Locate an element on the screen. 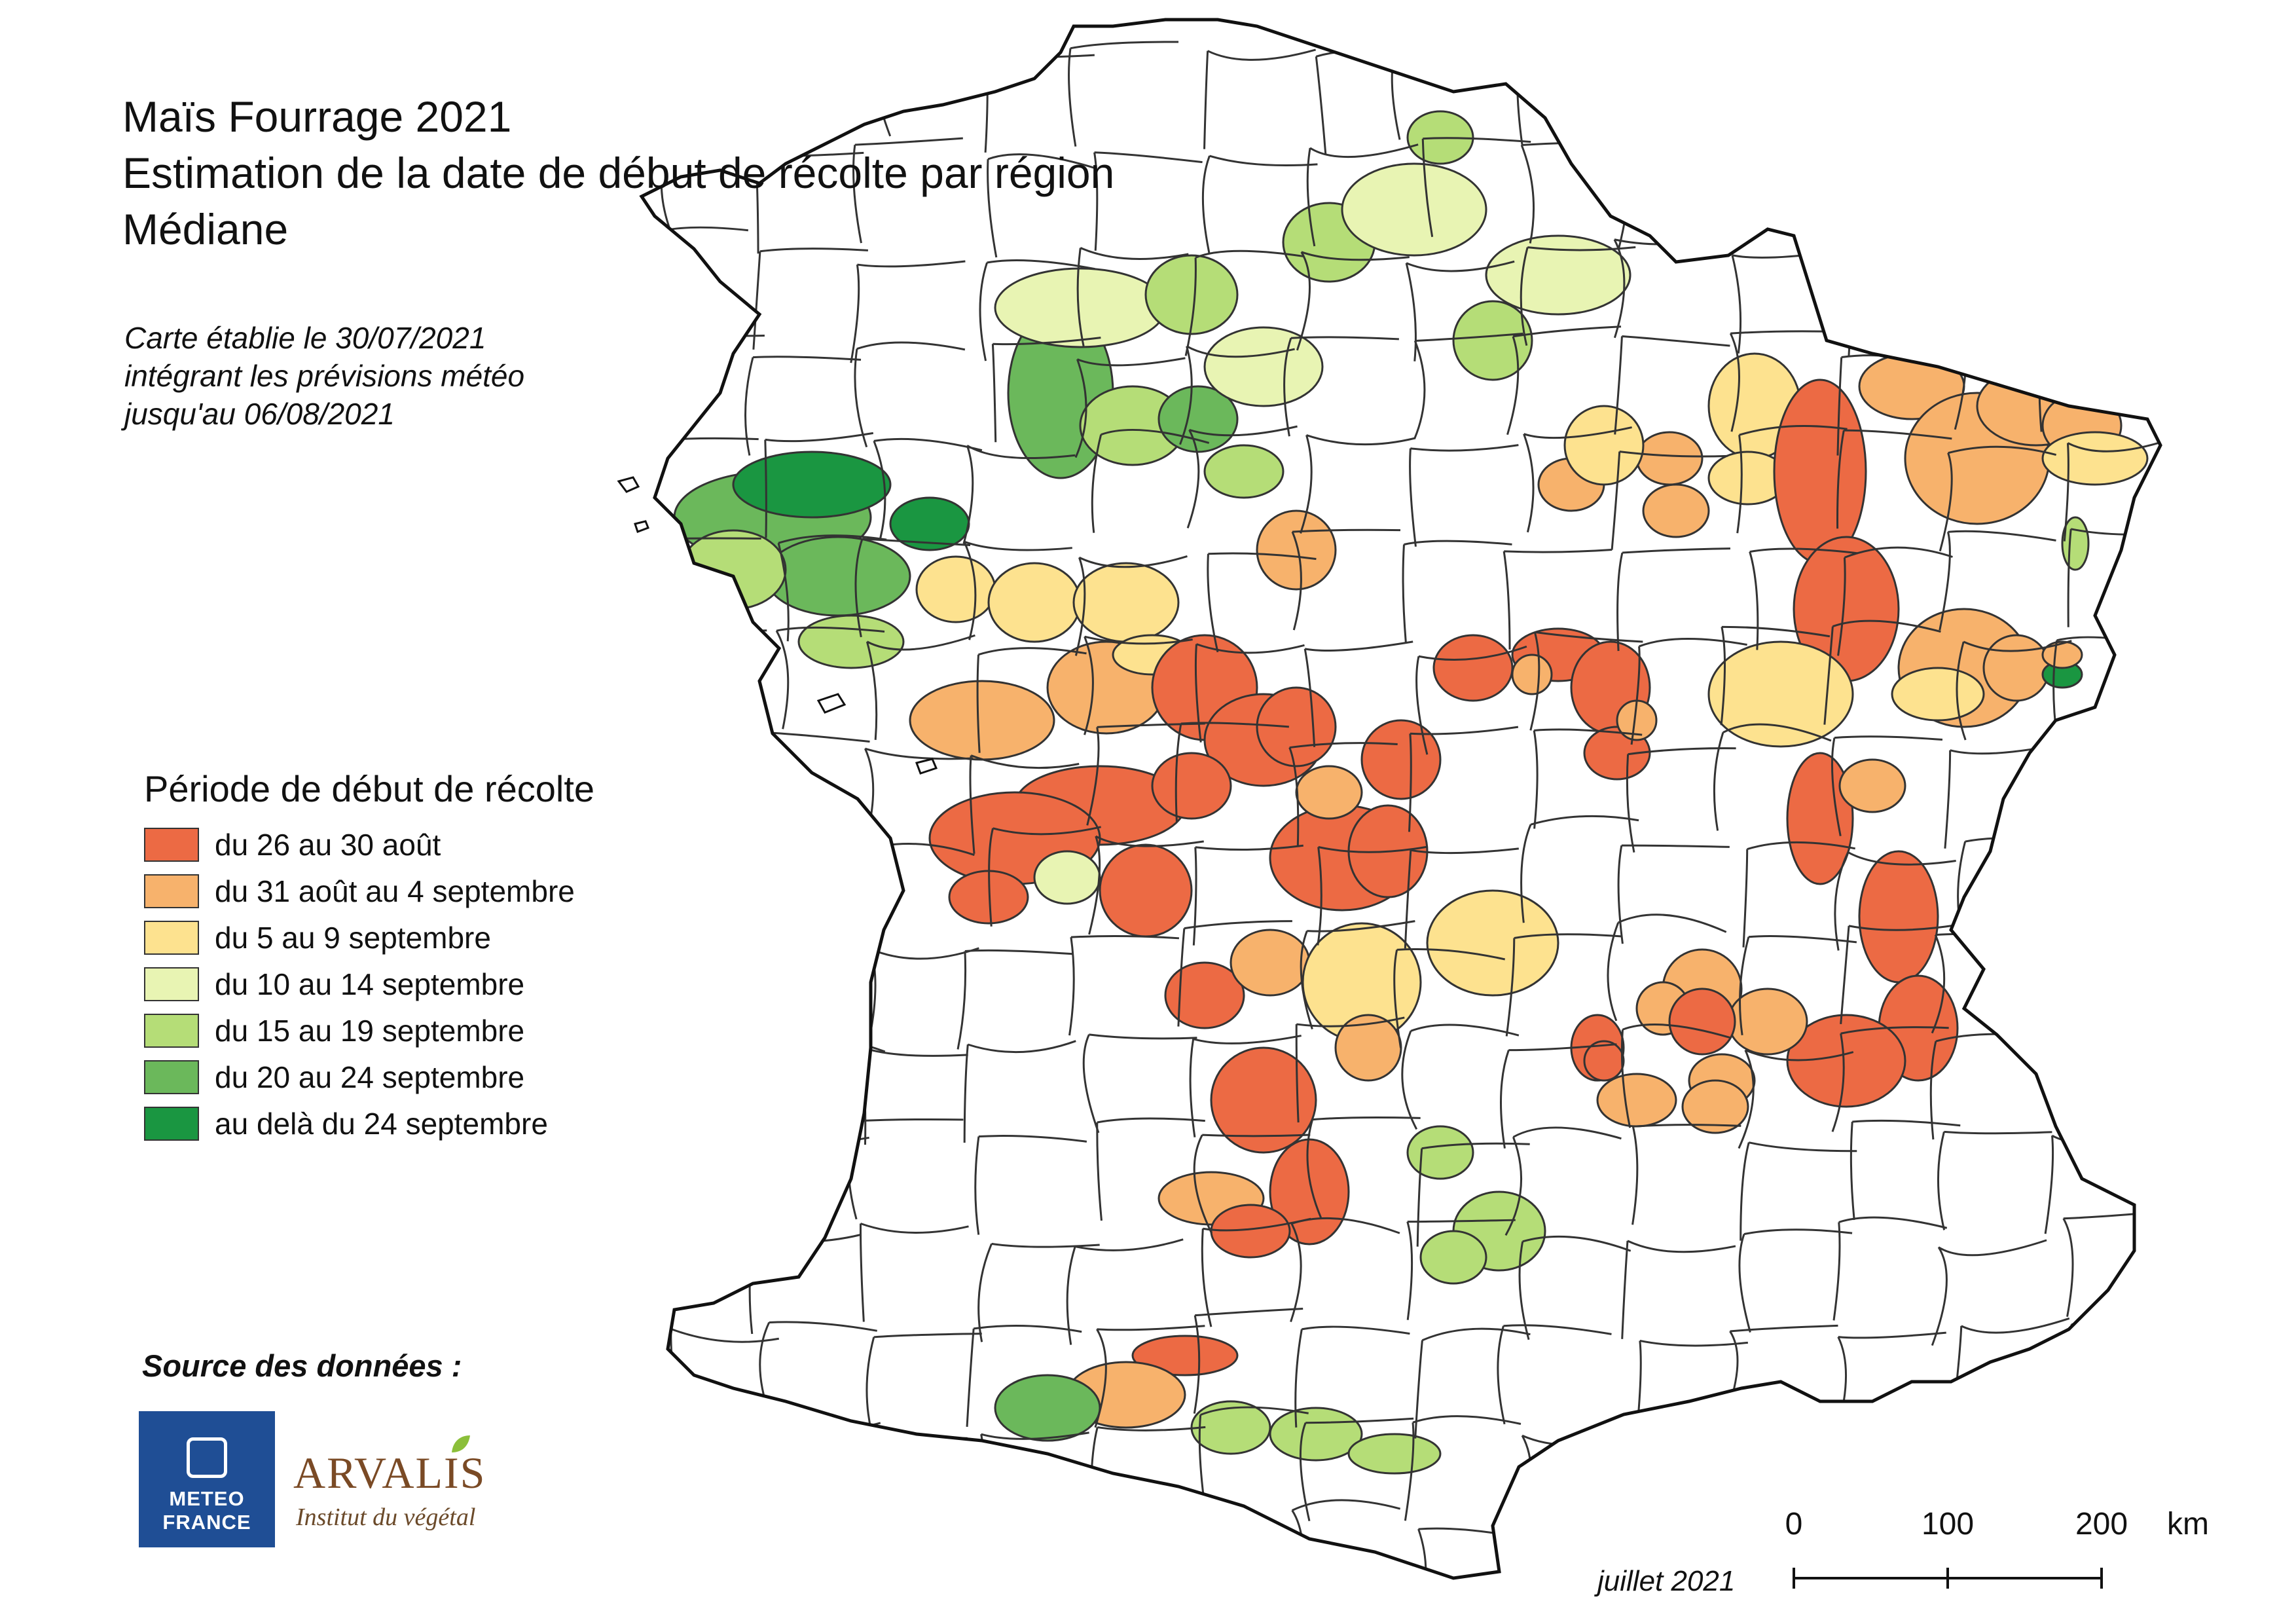 The image size is (2296, 1624). legend-title: Période de début de récolte is located at coordinates (369, 788).